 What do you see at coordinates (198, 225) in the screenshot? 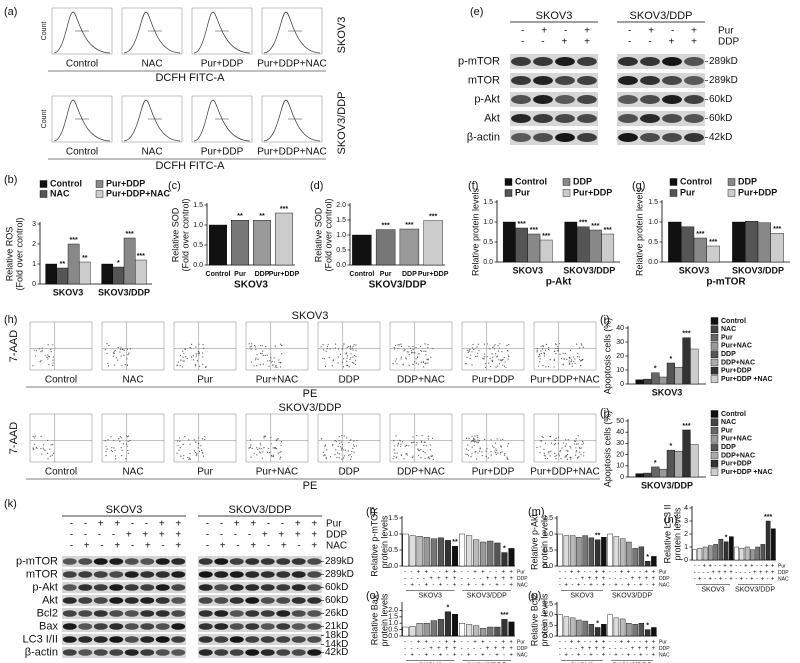
I see `y-tick-label: 1.0` at bounding box center [198, 225].